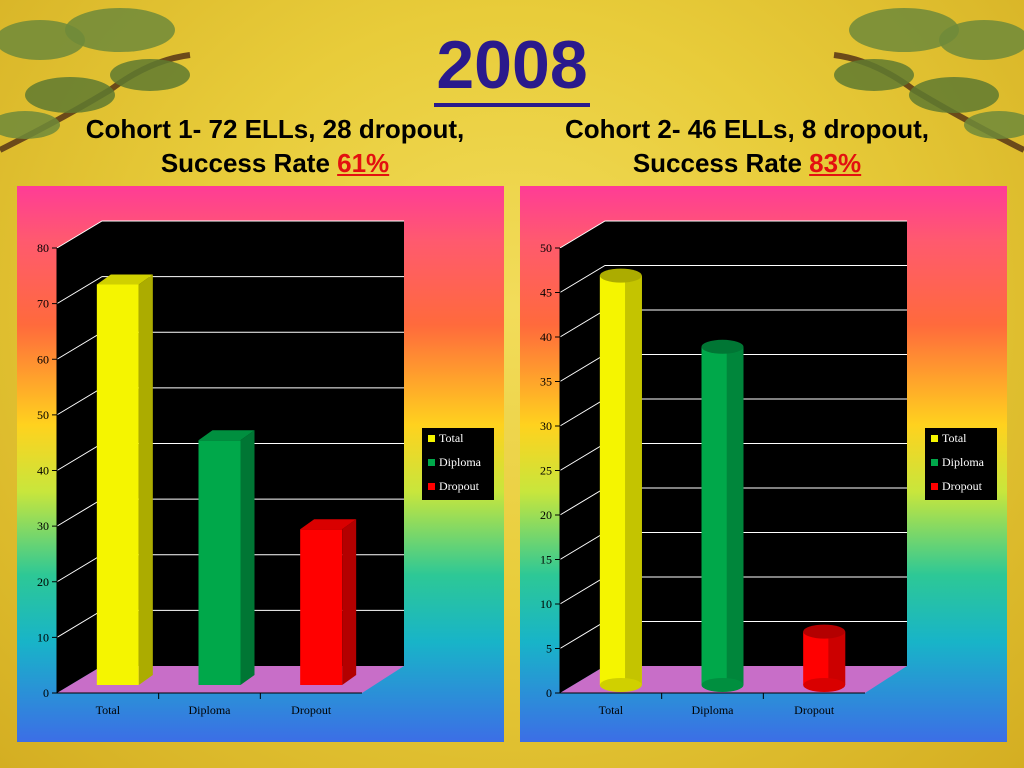 The height and width of the screenshot is (768, 1024). What do you see at coordinates (46, 693) in the screenshot?
I see `cohort-1-y-tick-label: 0` at bounding box center [46, 693].